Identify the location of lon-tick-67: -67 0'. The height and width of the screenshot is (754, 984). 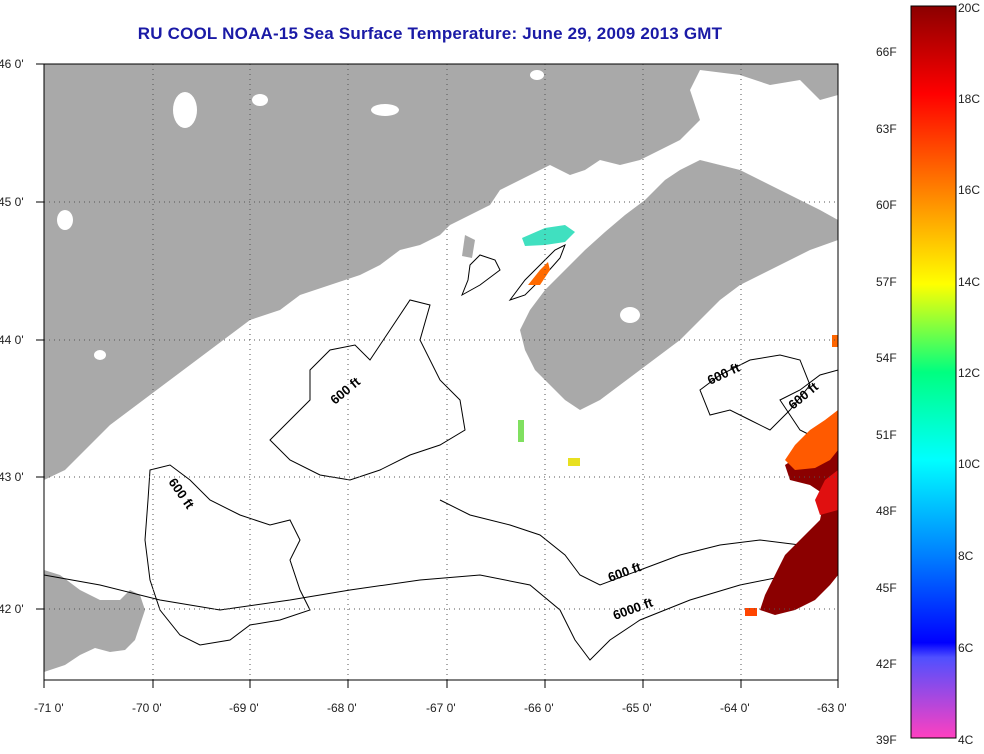
(441, 708).